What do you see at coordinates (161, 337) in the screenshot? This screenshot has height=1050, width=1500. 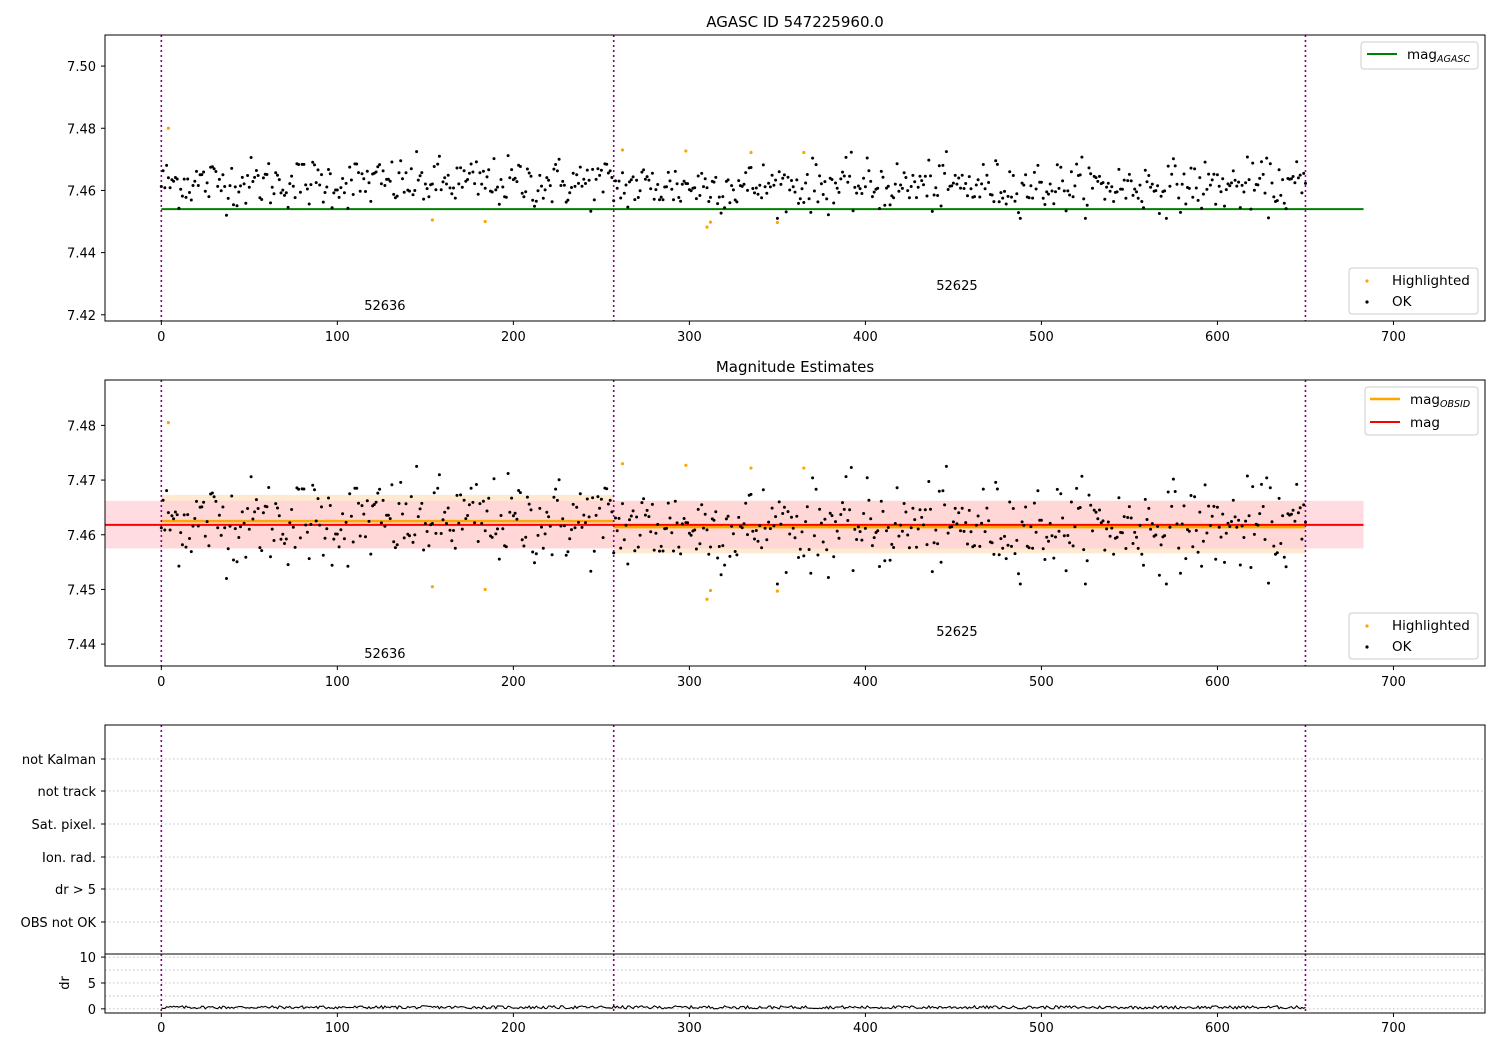 I see `x-tick-label: 0` at bounding box center [161, 337].